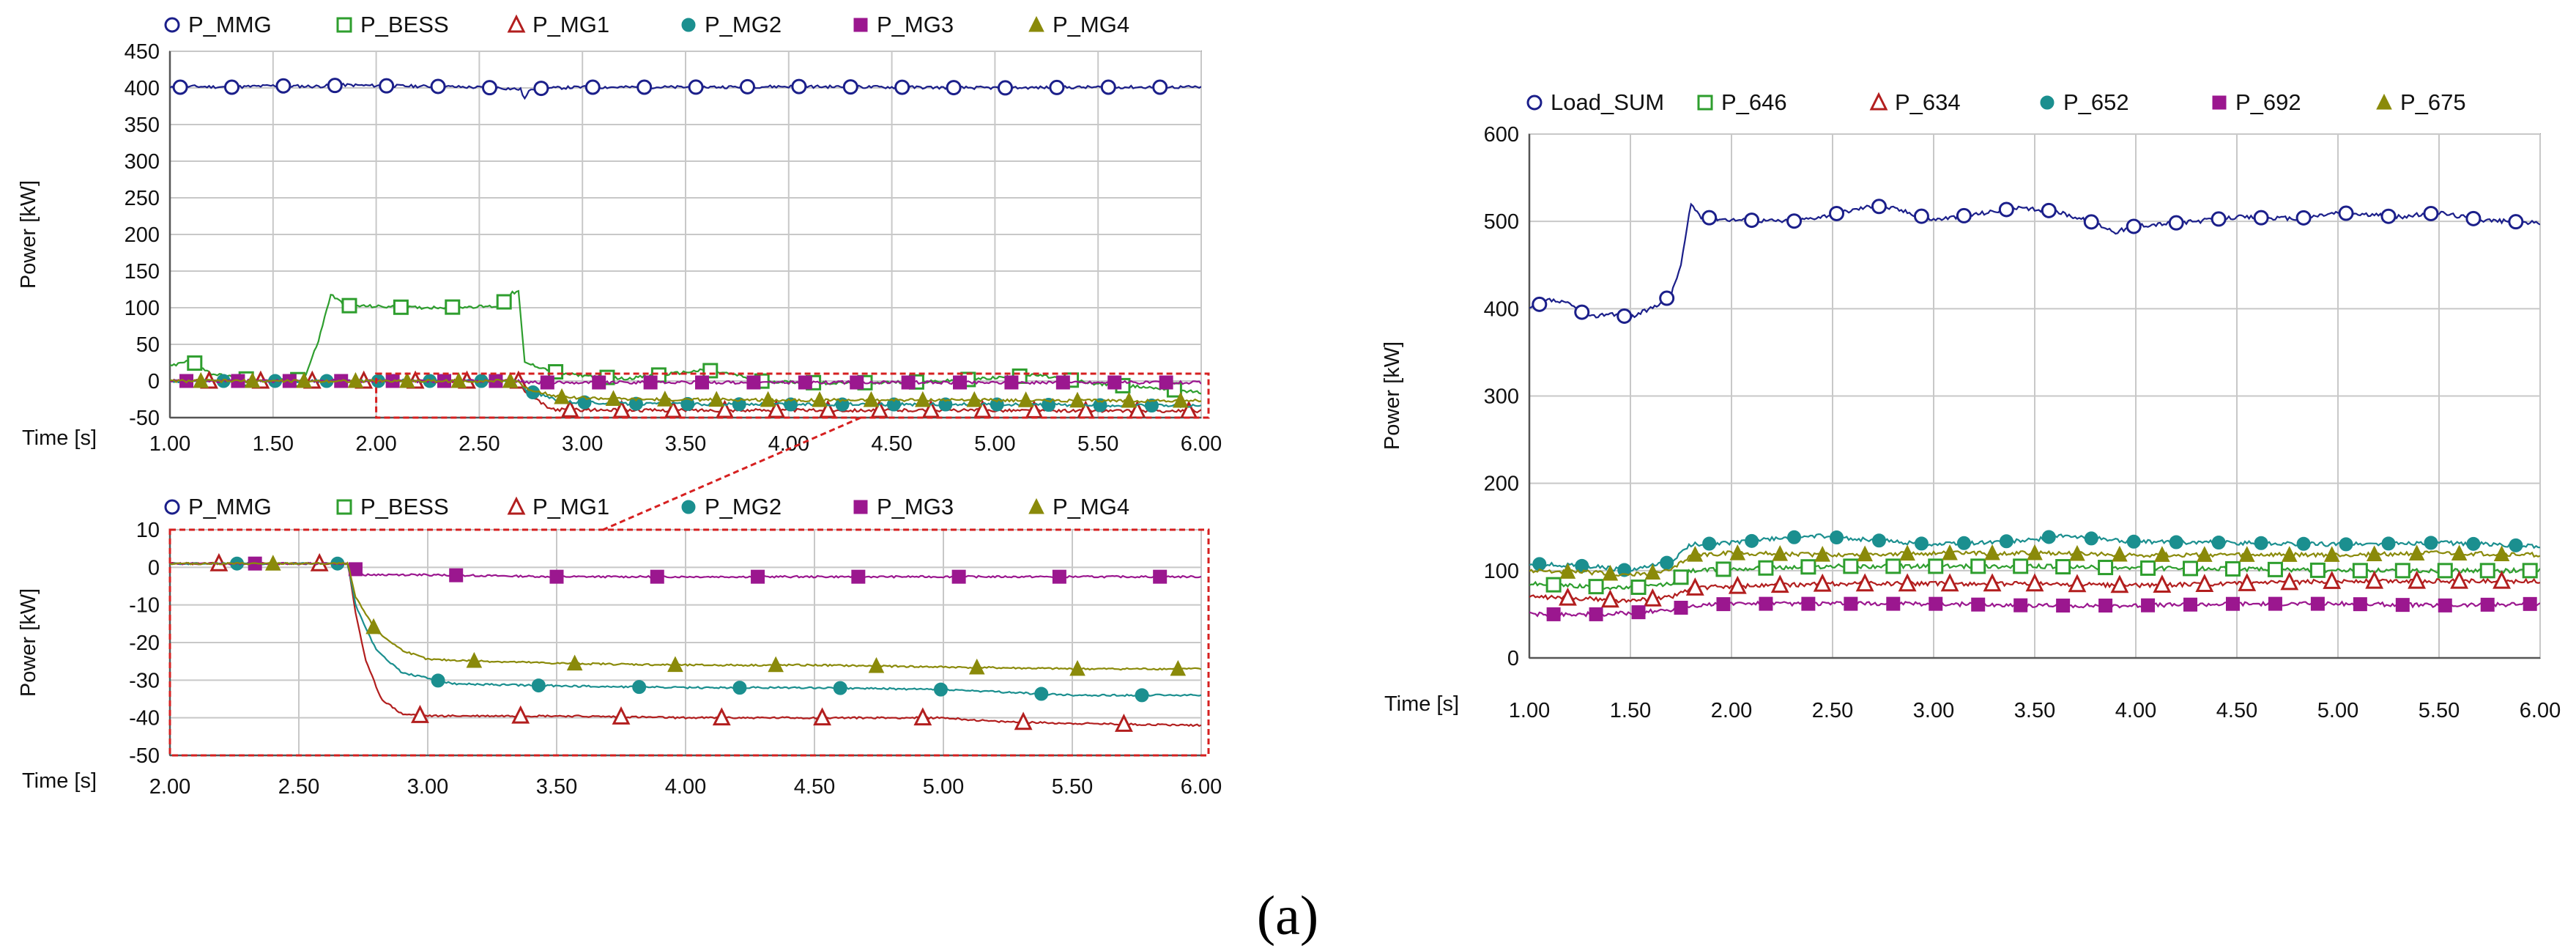  I want to click on y-tick-label: 0, so click(154, 568).